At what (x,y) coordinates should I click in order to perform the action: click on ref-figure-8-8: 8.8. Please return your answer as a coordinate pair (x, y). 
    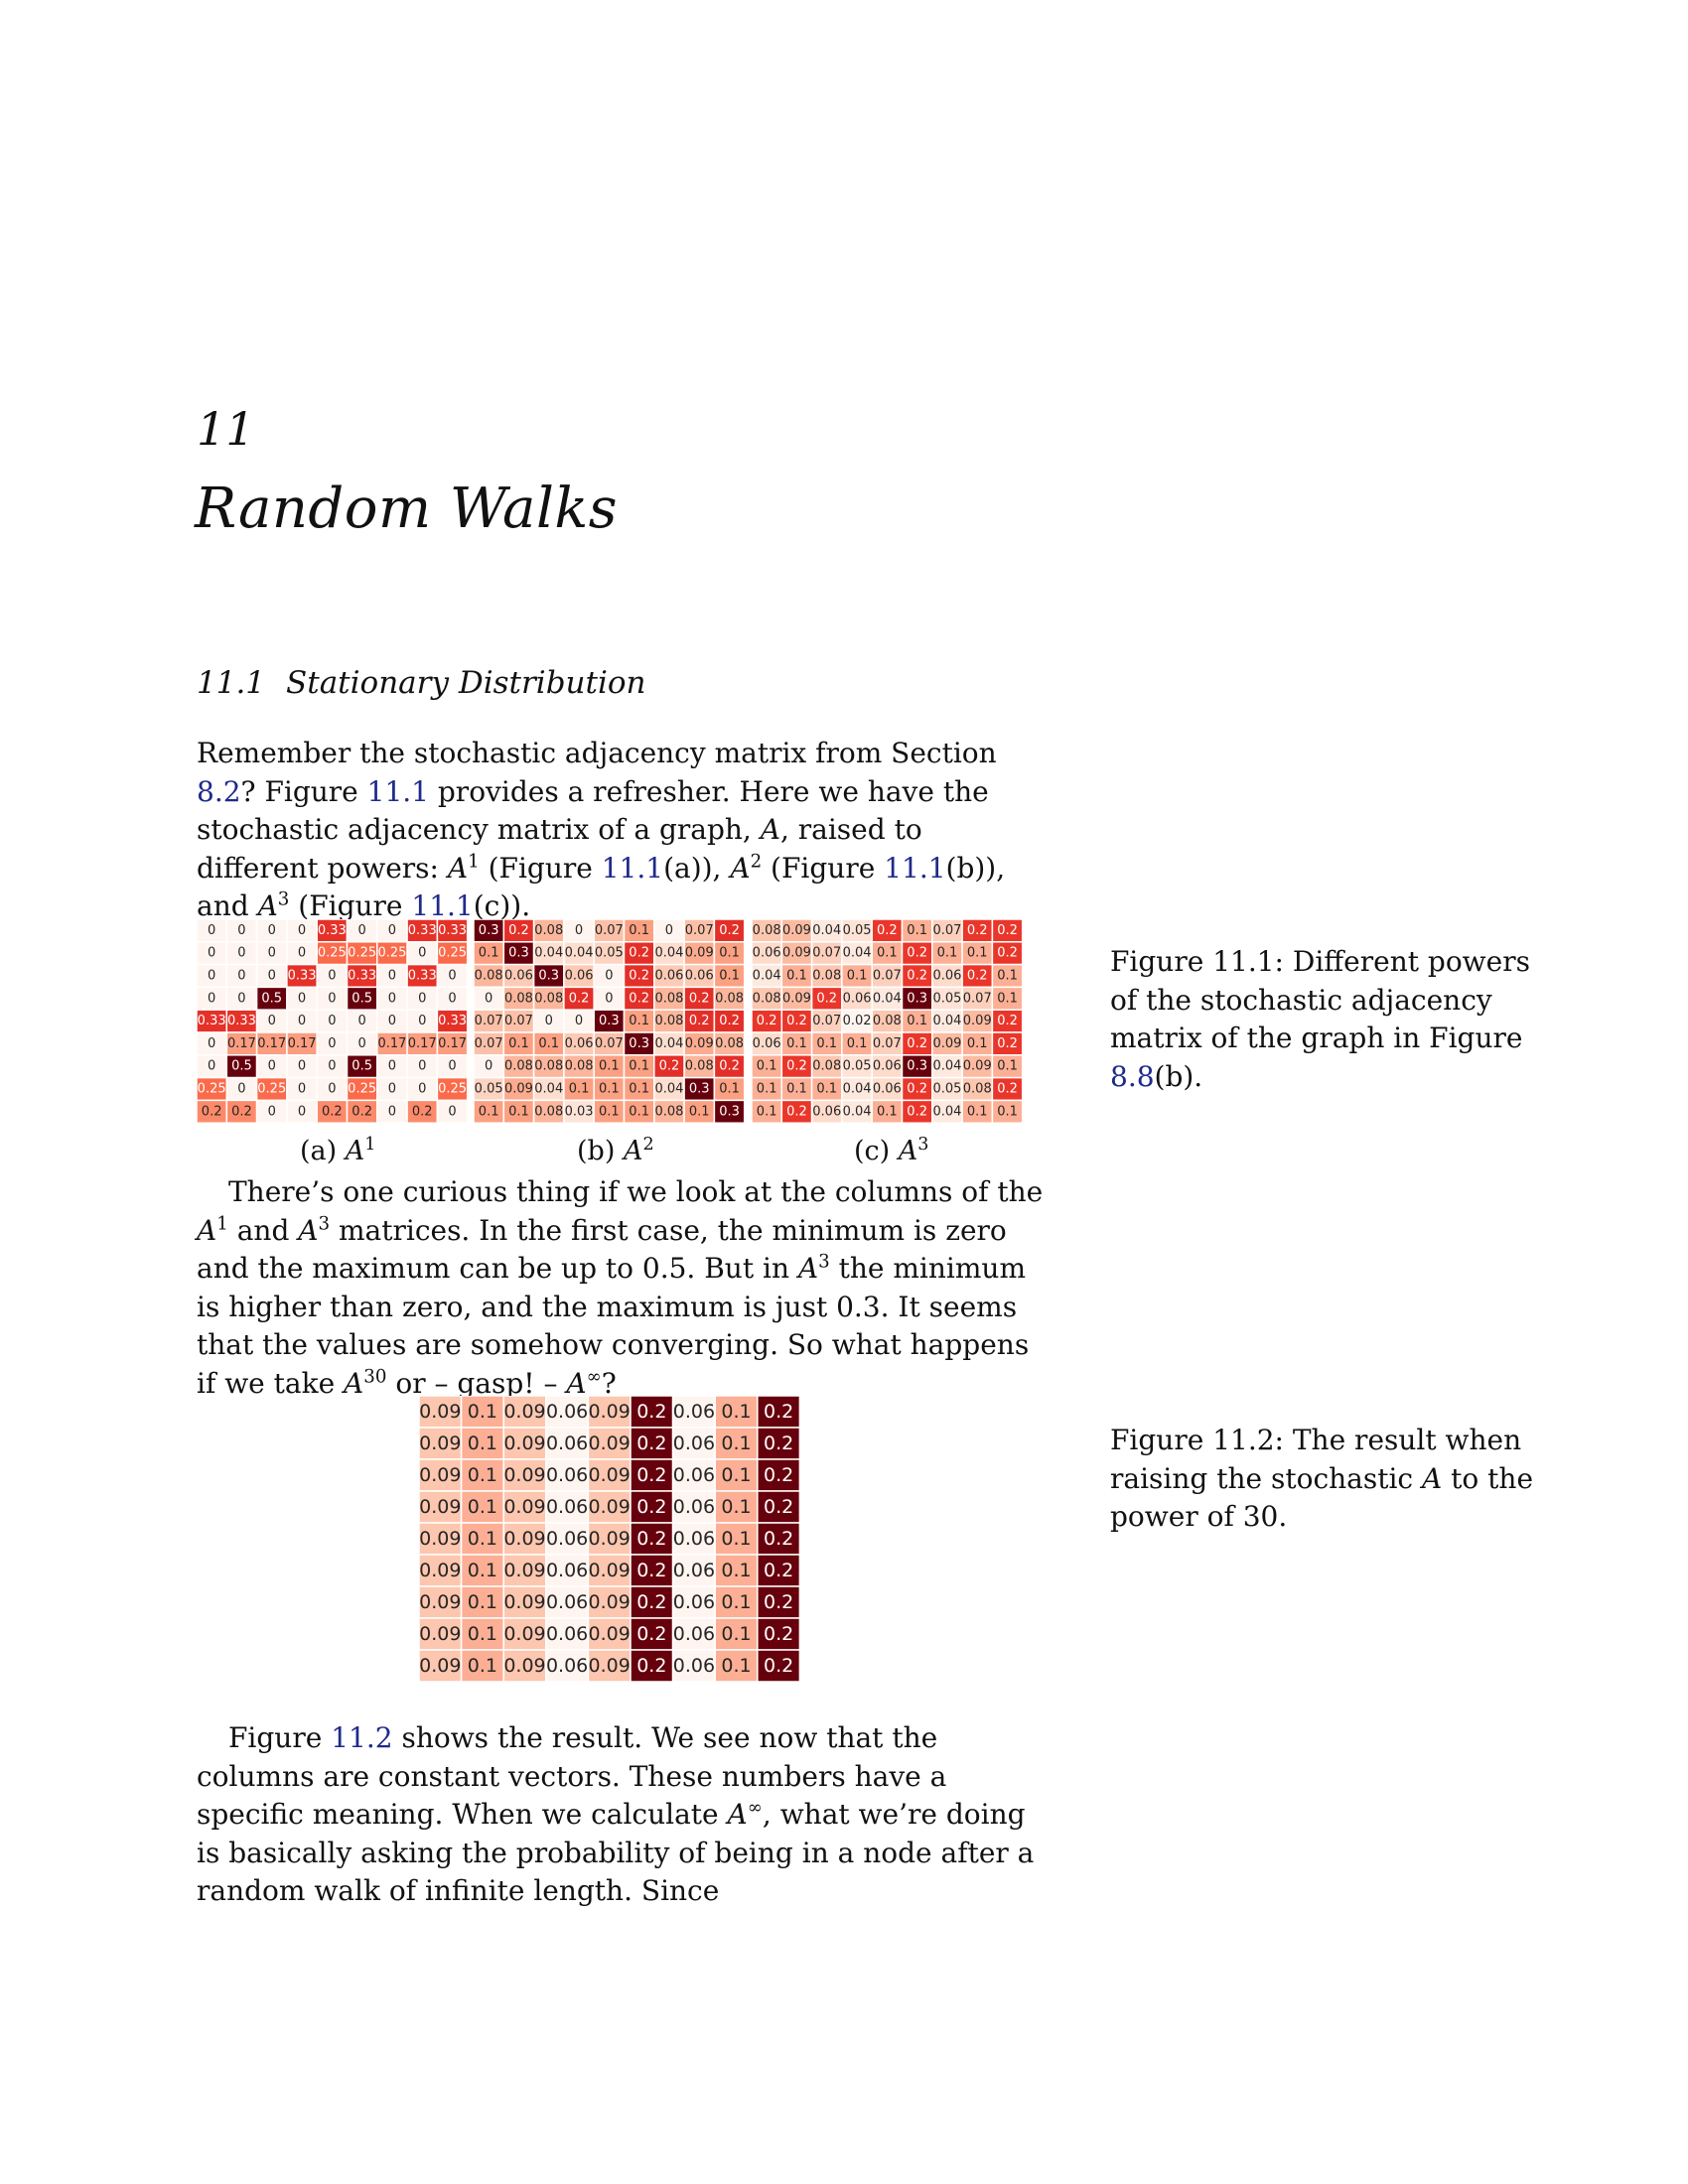
    Looking at the image, I should click on (1132, 1076).